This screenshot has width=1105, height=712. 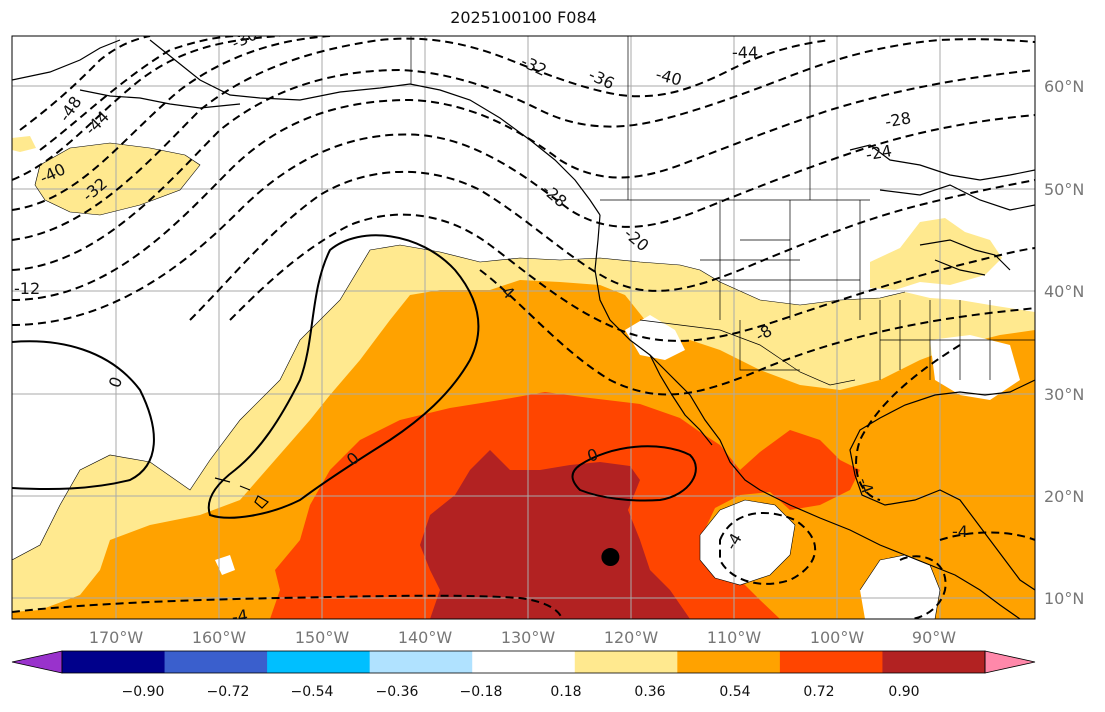 I want to click on colorbar, so click(x=523, y=662).